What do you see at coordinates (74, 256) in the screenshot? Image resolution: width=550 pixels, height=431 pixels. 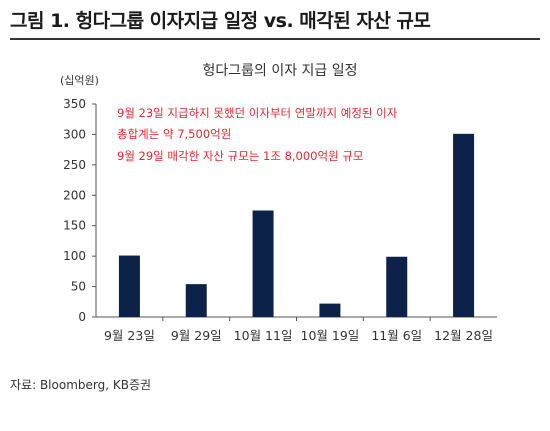 I see `y-tick-label: 100` at bounding box center [74, 256].